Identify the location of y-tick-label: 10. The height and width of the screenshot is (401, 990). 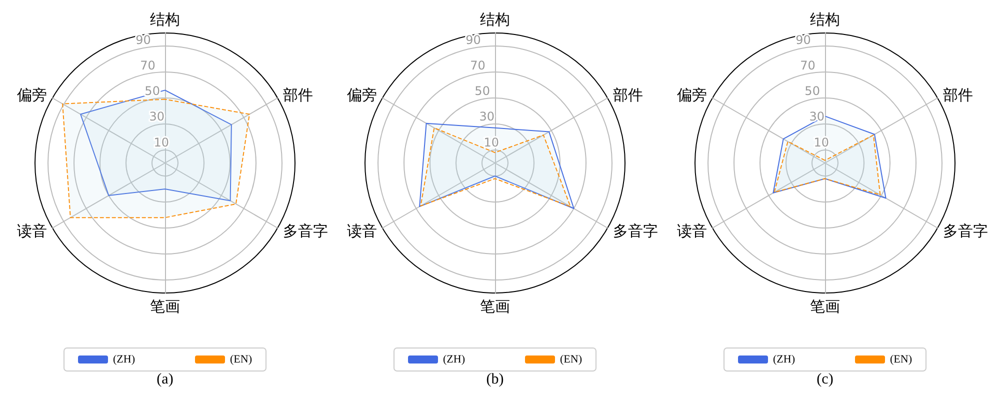
(161, 142).